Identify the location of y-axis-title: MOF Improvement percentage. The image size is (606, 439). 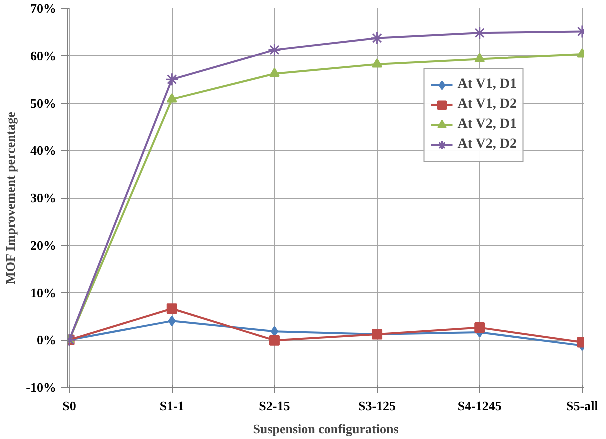
(10, 198).